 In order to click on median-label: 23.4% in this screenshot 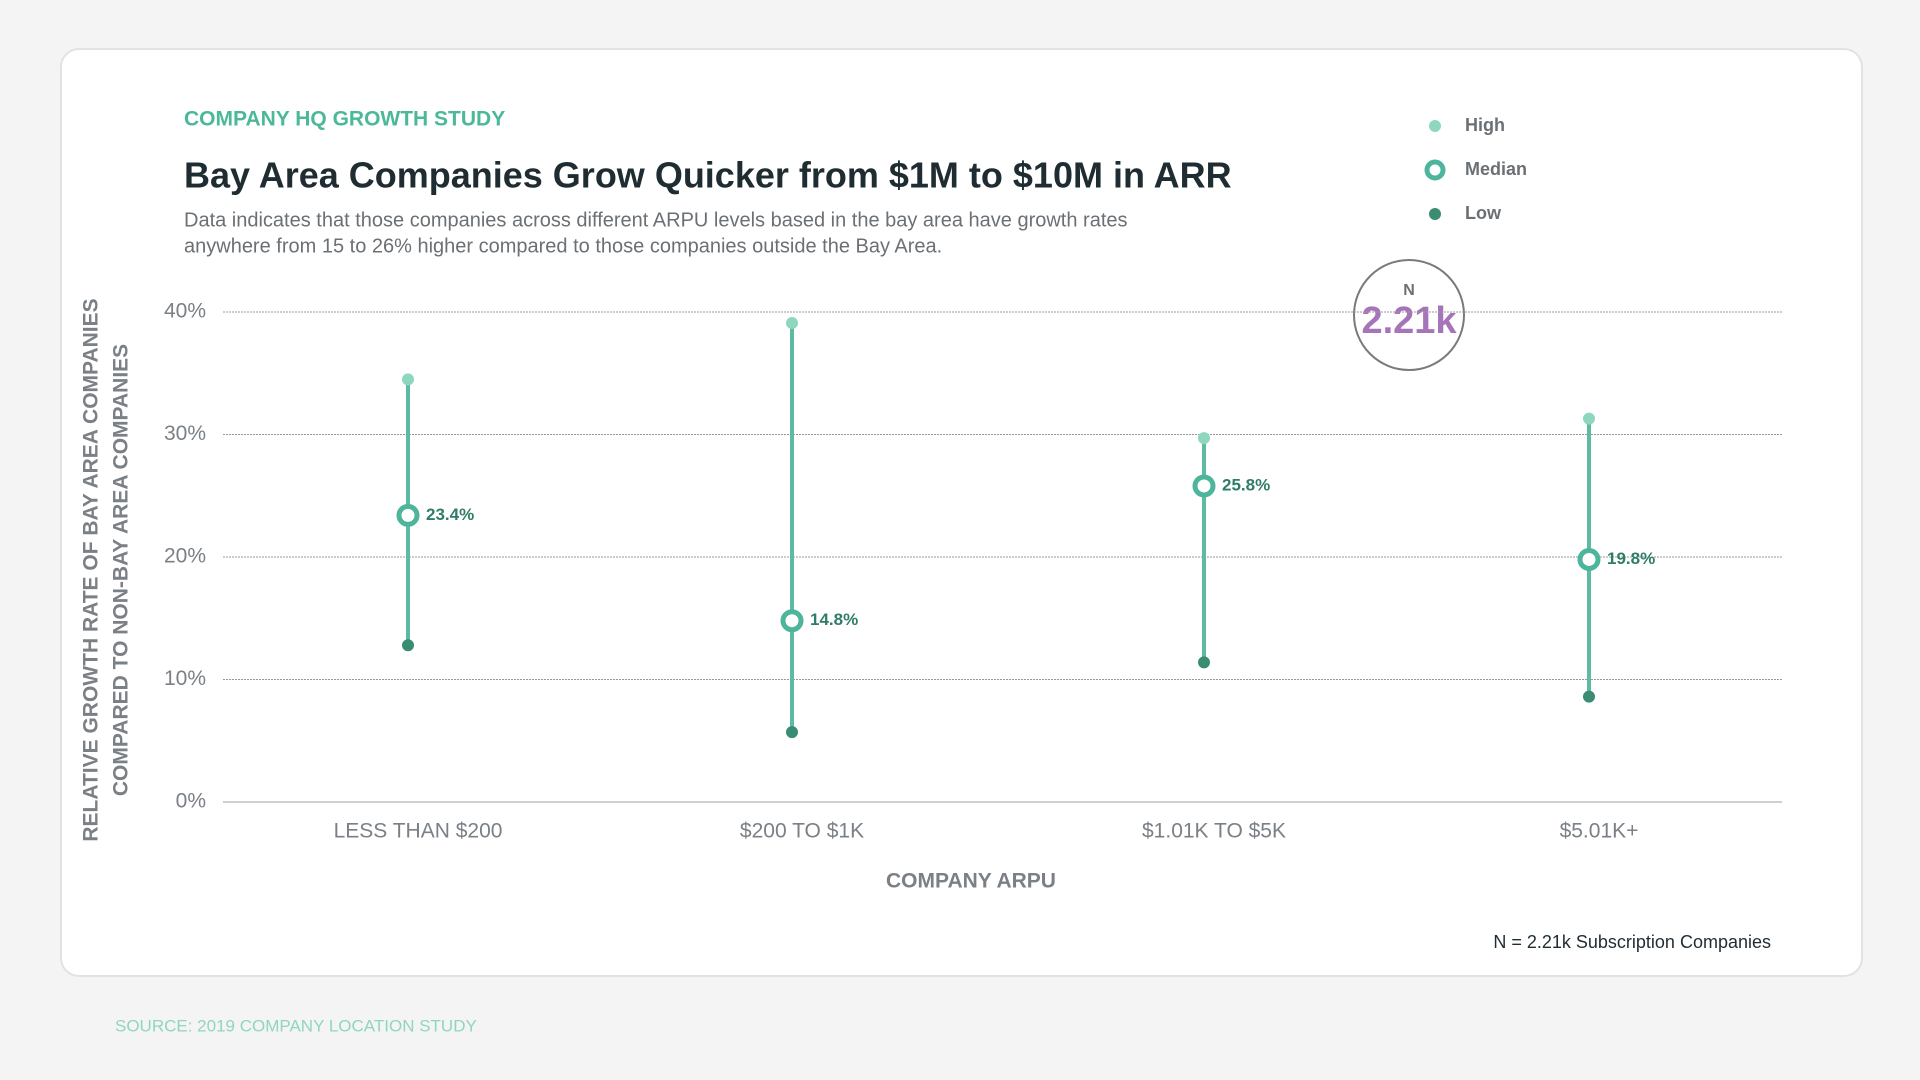, I will do `click(450, 514)`.